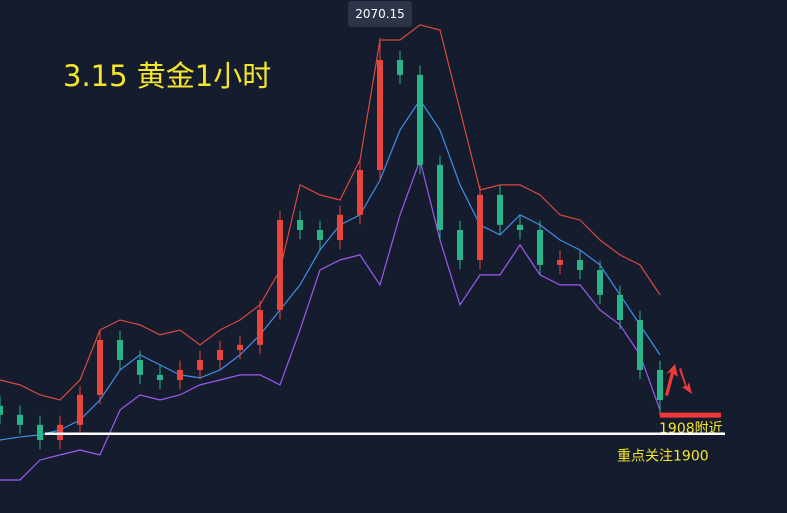 The height and width of the screenshot is (513, 787). I want to click on arrows, so click(678, 380).